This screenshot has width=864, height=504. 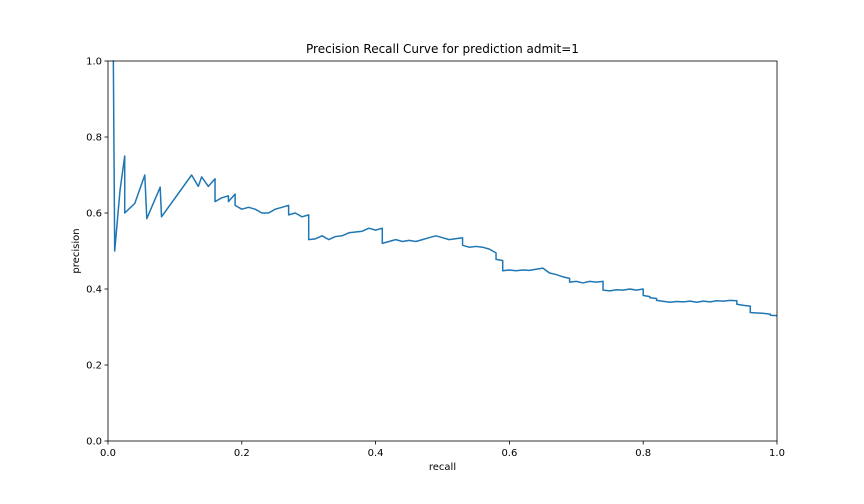 What do you see at coordinates (442, 450) in the screenshot?
I see `x-axis: 0.0 0.2 0.4 0.6 0.8 1.0` at bounding box center [442, 450].